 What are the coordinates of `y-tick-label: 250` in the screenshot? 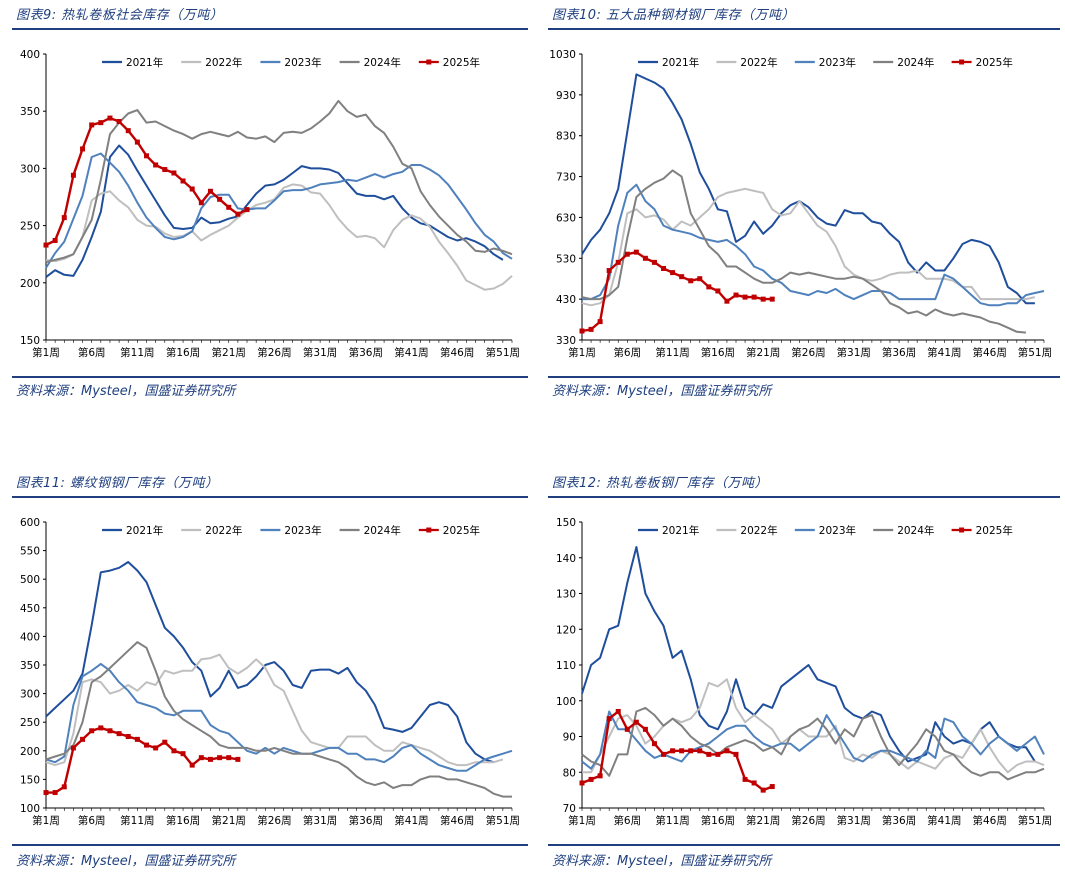 It's located at (30, 723).